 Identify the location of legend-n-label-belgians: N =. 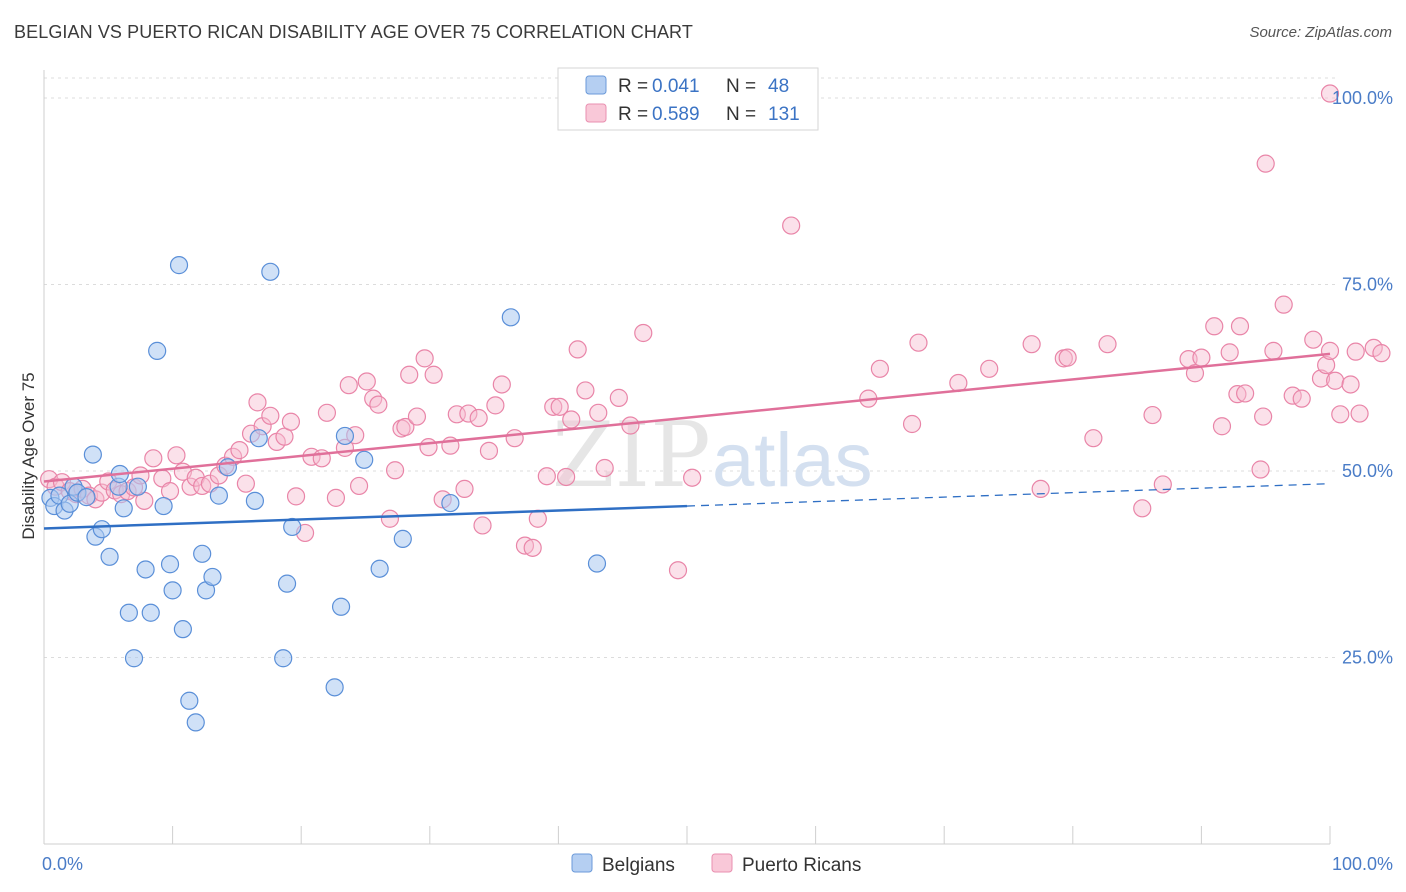
(741, 86).